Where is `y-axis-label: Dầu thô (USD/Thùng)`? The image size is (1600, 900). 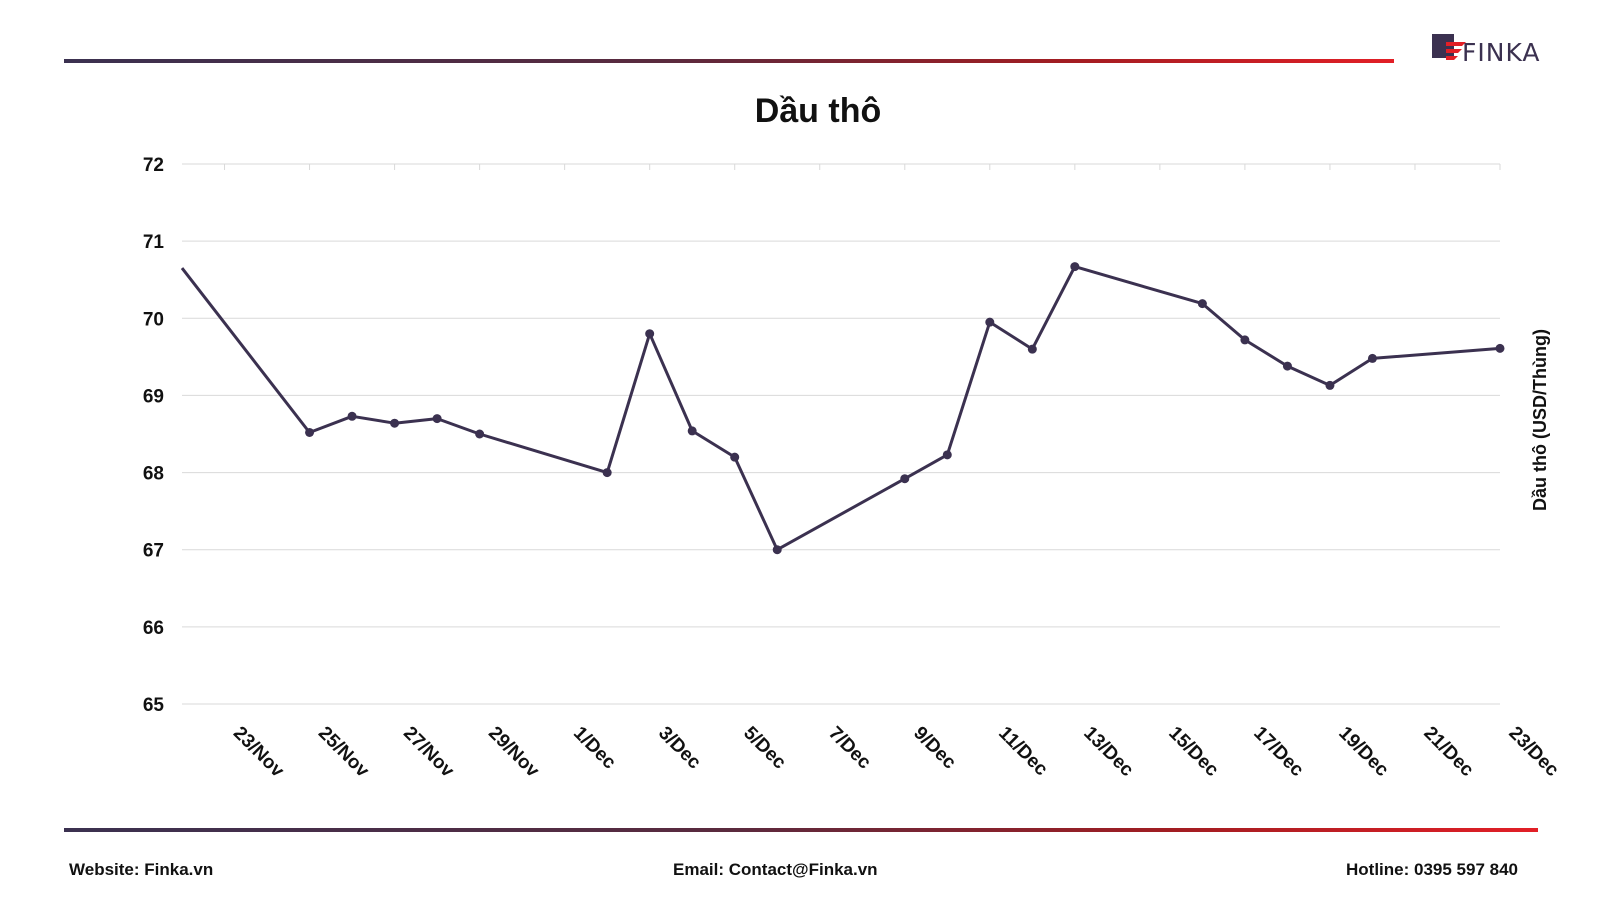 y-axis-label: Dầu thô (USD/Thùng) is located at coordinates (1540, 420).